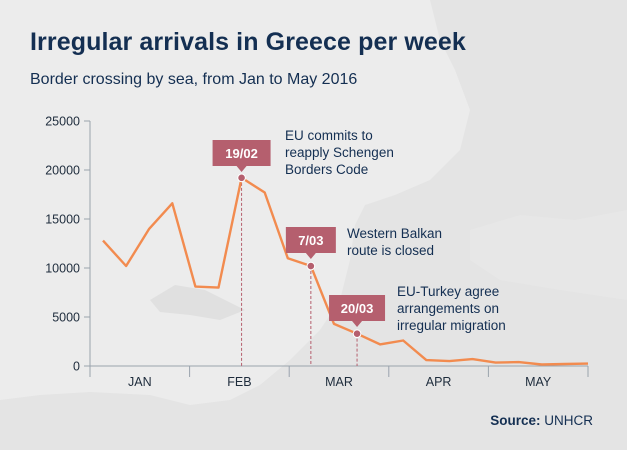 This screenshot has width=627, height=450. I want to click on annotation-flag-label: 20/03, so click(357, 308).